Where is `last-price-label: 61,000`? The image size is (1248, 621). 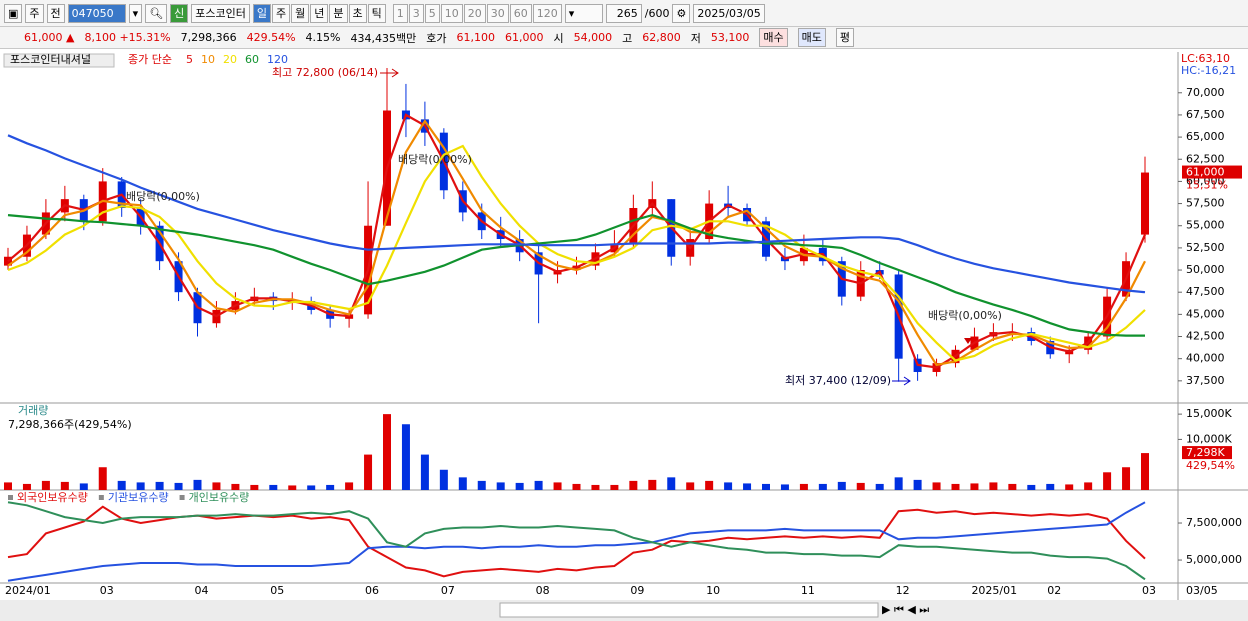 last-price-label: 61,000 is located at coordinates (1205, 172).